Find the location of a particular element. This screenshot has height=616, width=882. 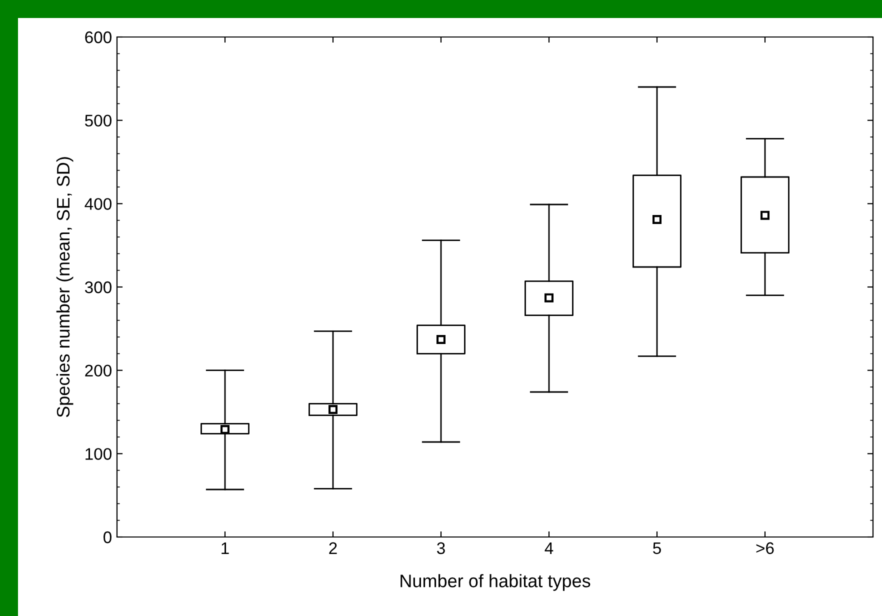

y-tick-label: 200 is located at coordinates (98, 370).